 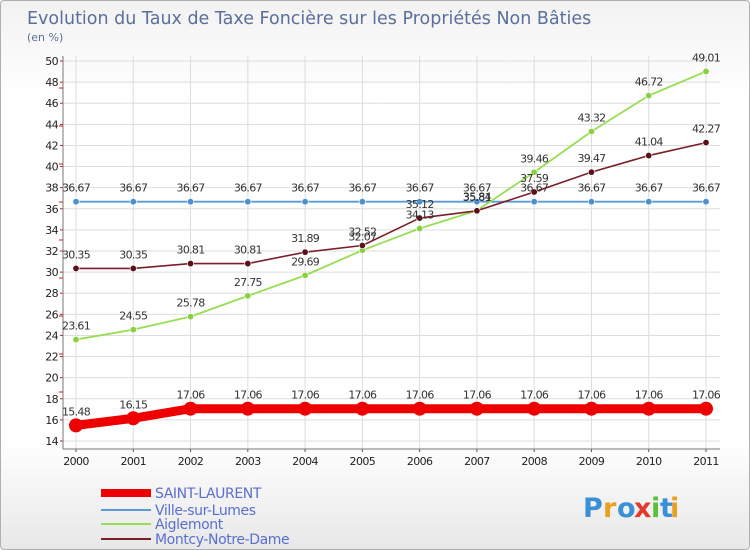 I want to click on y-tick-label: 42, so click(x=51, y=145).